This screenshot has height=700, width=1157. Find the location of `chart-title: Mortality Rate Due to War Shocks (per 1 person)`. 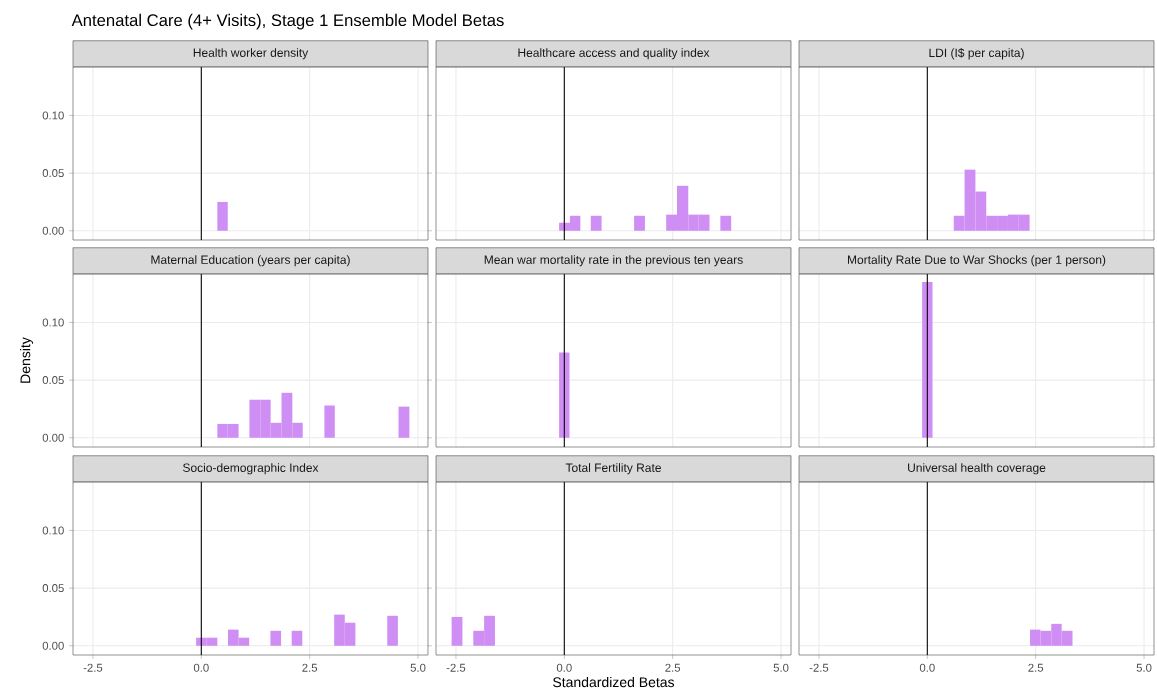

chart-title: Mortality Rate Due to War Shocks (per 1 person) is located at coordinates (977, 261).